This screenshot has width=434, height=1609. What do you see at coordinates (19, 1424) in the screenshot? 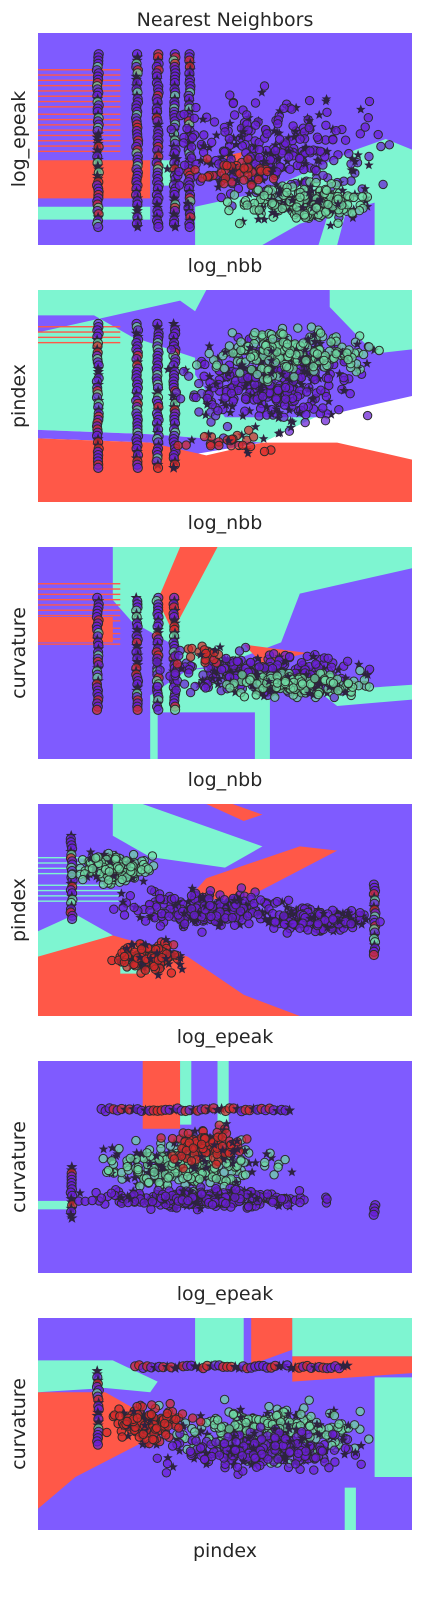
I see `y-axis-label: curvature` at bounding box center [19, 1424].